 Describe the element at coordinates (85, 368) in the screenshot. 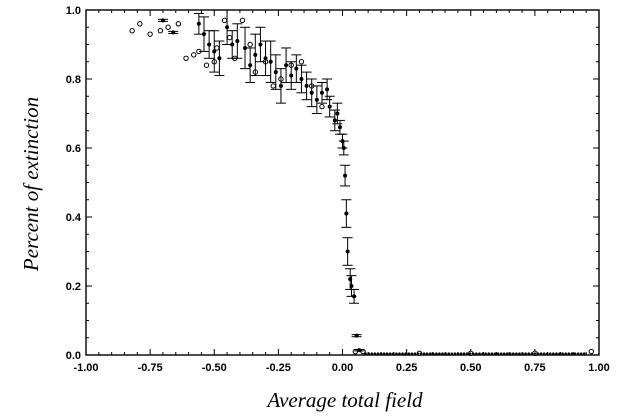

I see `x-tick-label: -1.00` at that location.